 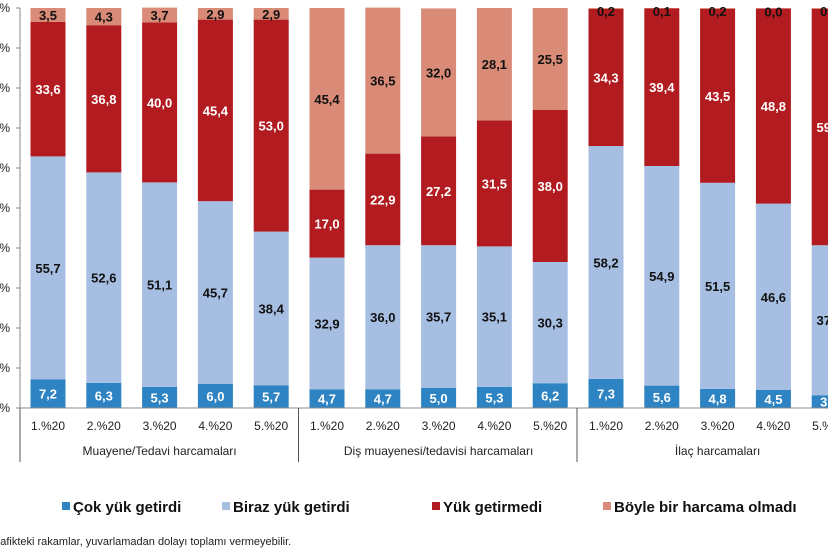 I want to click on data-label: 34,3, so click(x=605, y=77).